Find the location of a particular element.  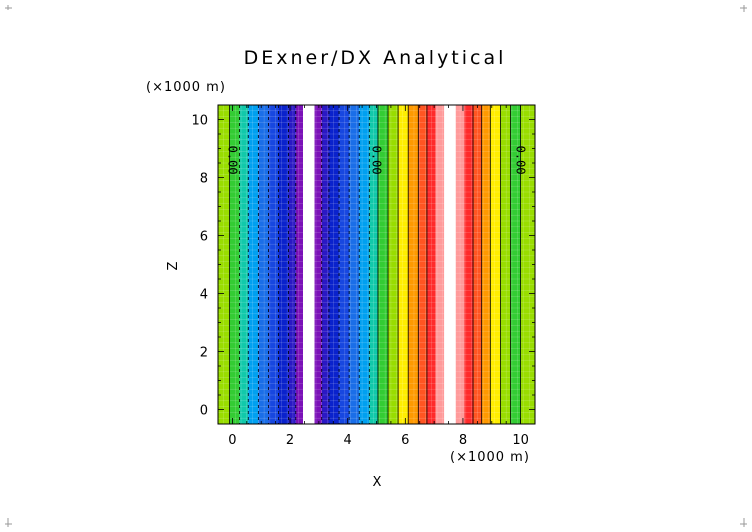

y-tick-label: 0 is located at coordinates (204, 411).